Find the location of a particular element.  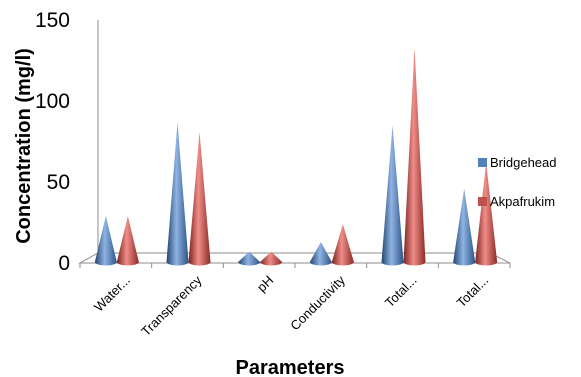

category-label: pH is located at coordinates (265, 284).